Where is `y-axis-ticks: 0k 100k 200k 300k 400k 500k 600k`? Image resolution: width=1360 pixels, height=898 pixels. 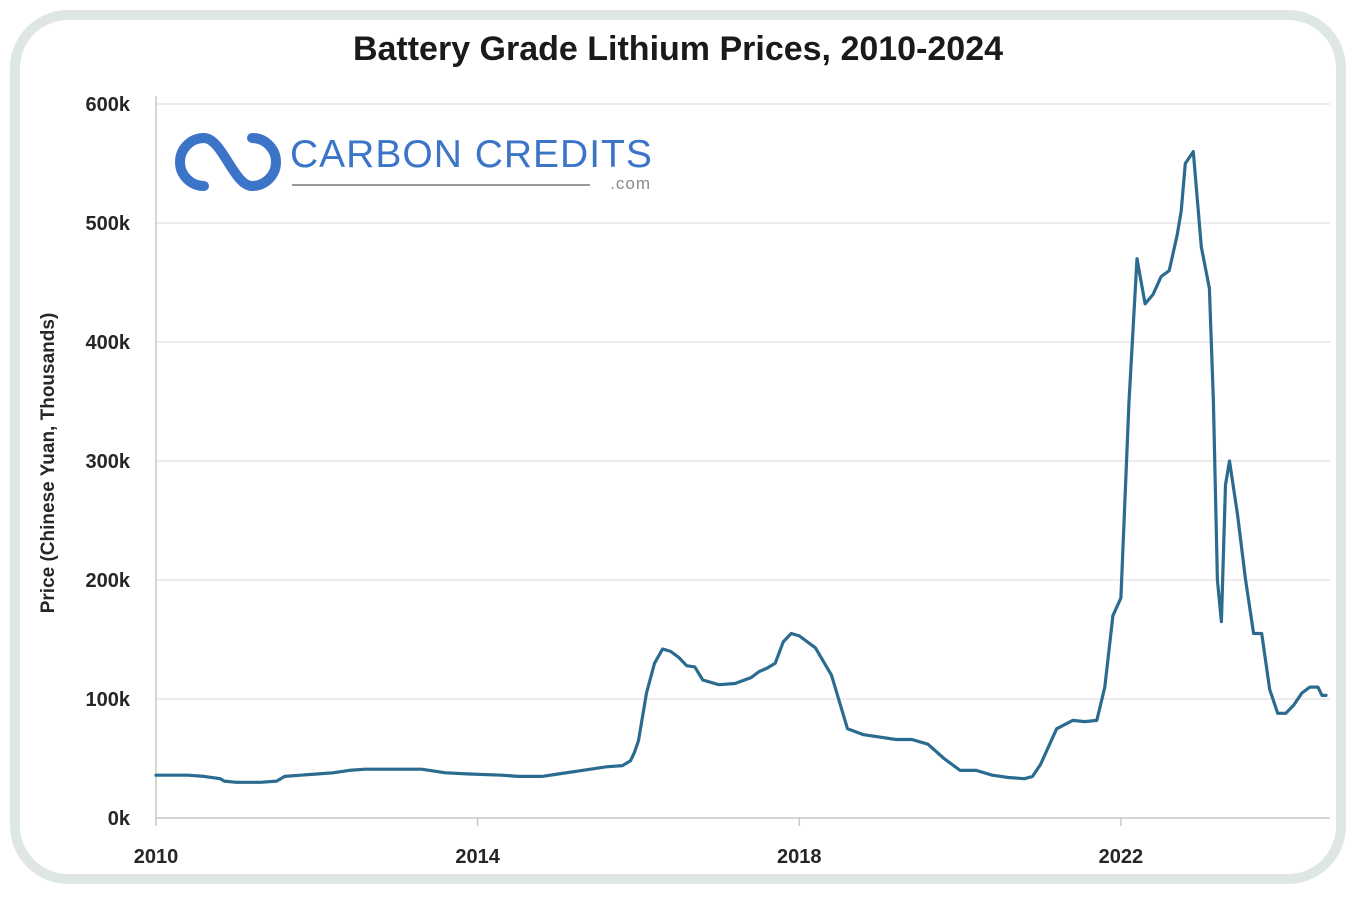 y-axis-ticks: 0k 100k 200k 300k 400k 500k 600k is located at coordinates (108, 462).